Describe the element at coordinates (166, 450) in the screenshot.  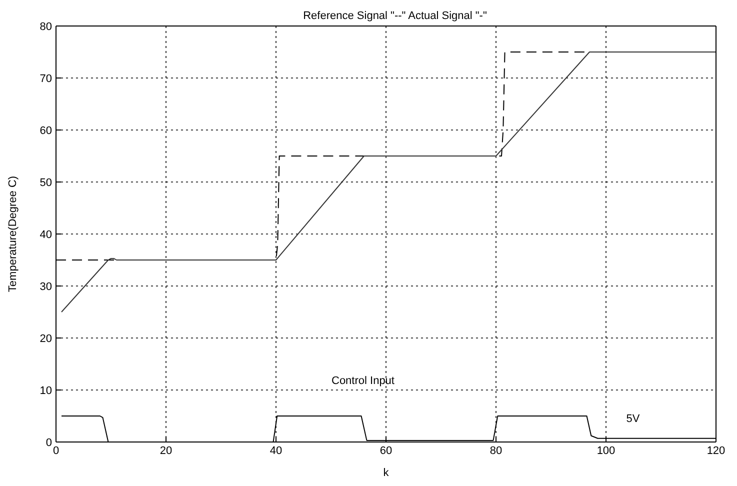
I see `x-tick-label: 20` at that location.